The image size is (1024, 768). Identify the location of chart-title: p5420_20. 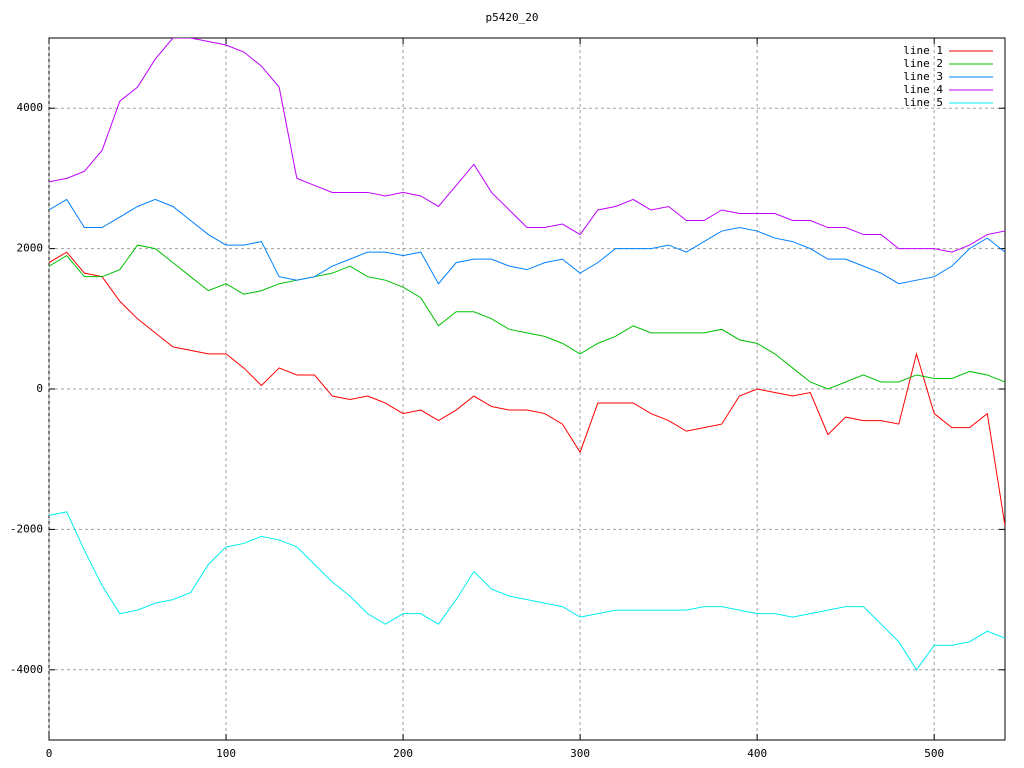
(512, 17).